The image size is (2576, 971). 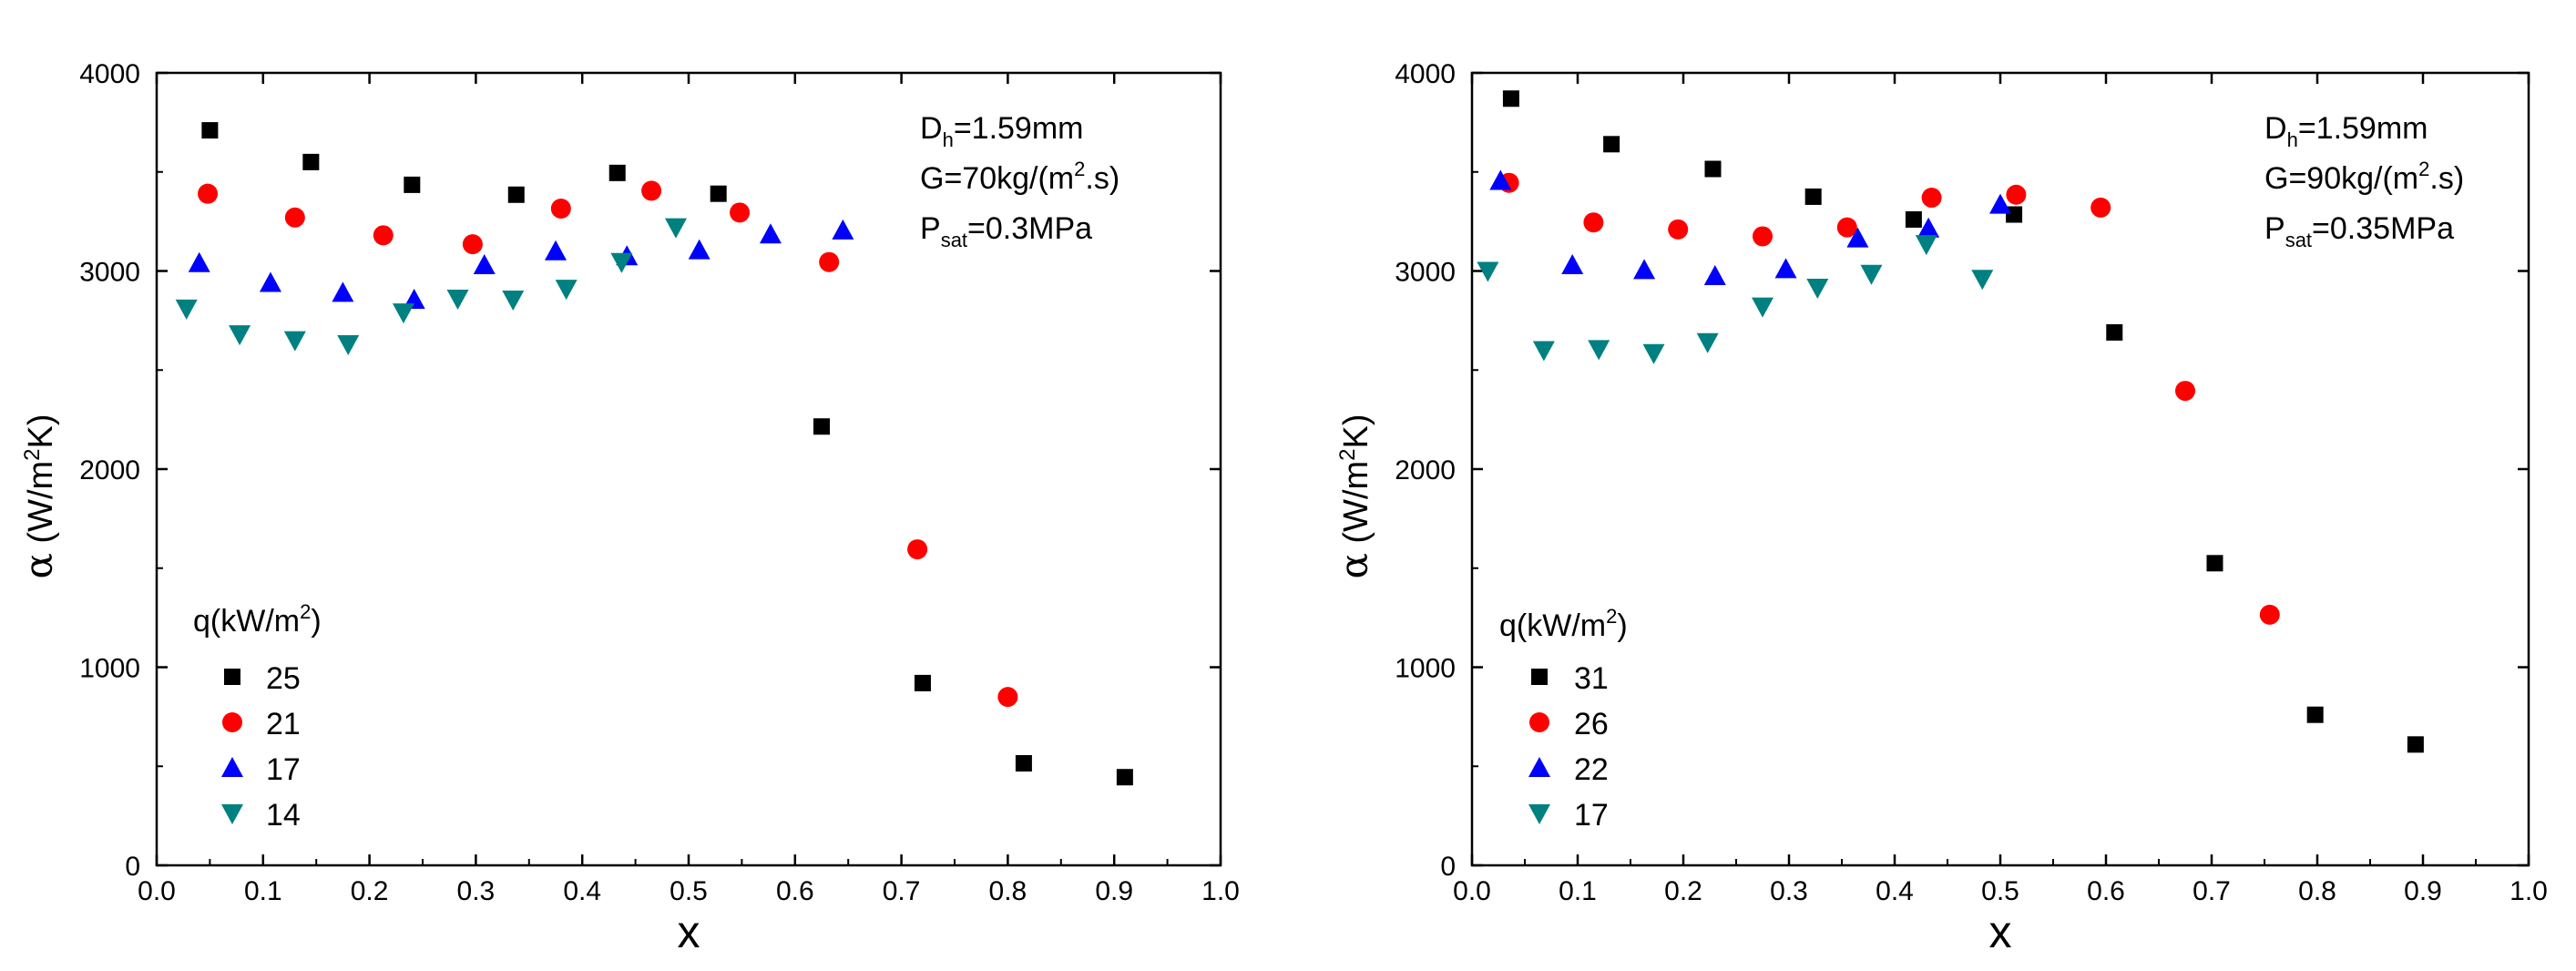 I want to click on x-tick-label: 0.4, so click(x=582, y=891).